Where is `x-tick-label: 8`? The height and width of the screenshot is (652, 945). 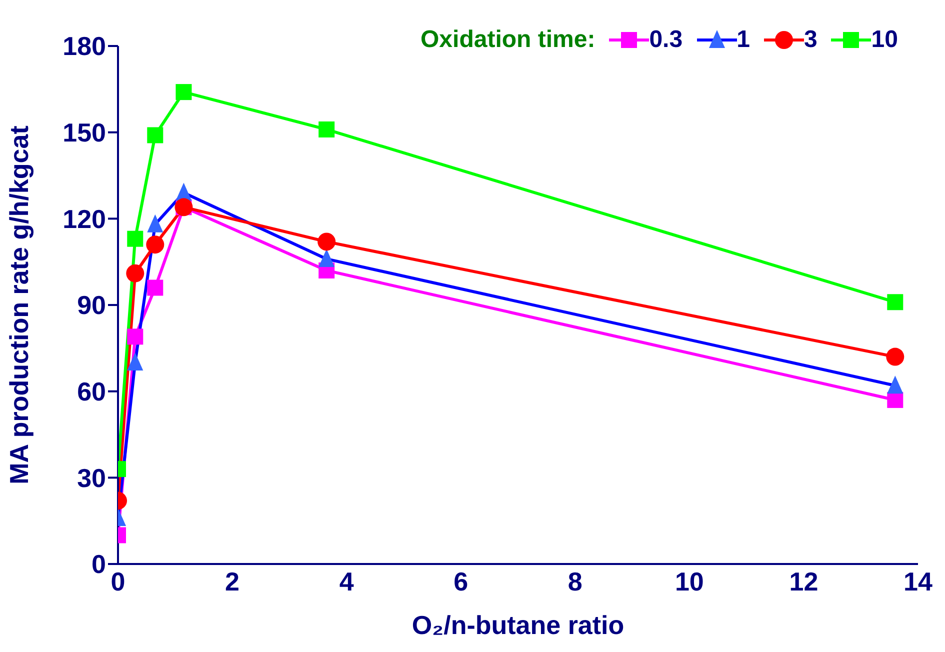
x-tick-label: 8 is located at coordinates (575, 581).